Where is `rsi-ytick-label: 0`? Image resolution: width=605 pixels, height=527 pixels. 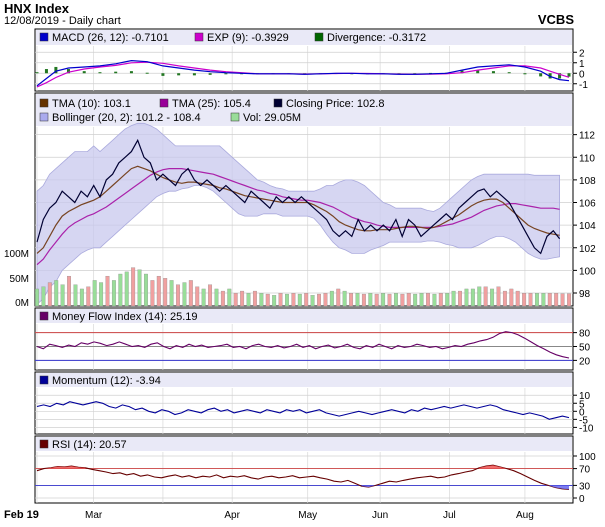
rsi-ytick-label: 0 is located at coordinates (582, 499).